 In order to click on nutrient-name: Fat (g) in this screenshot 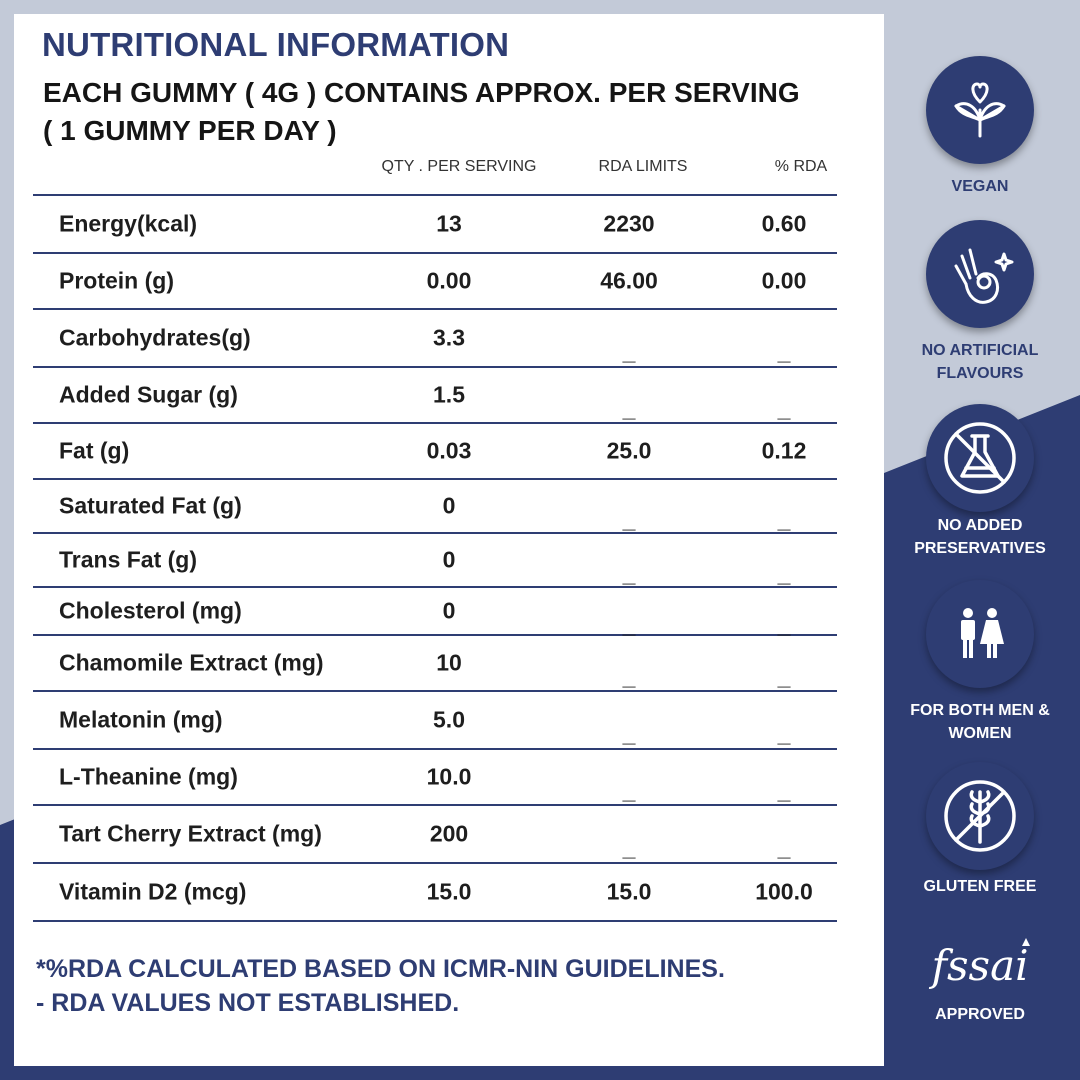, I will do `click(94, 450)`.